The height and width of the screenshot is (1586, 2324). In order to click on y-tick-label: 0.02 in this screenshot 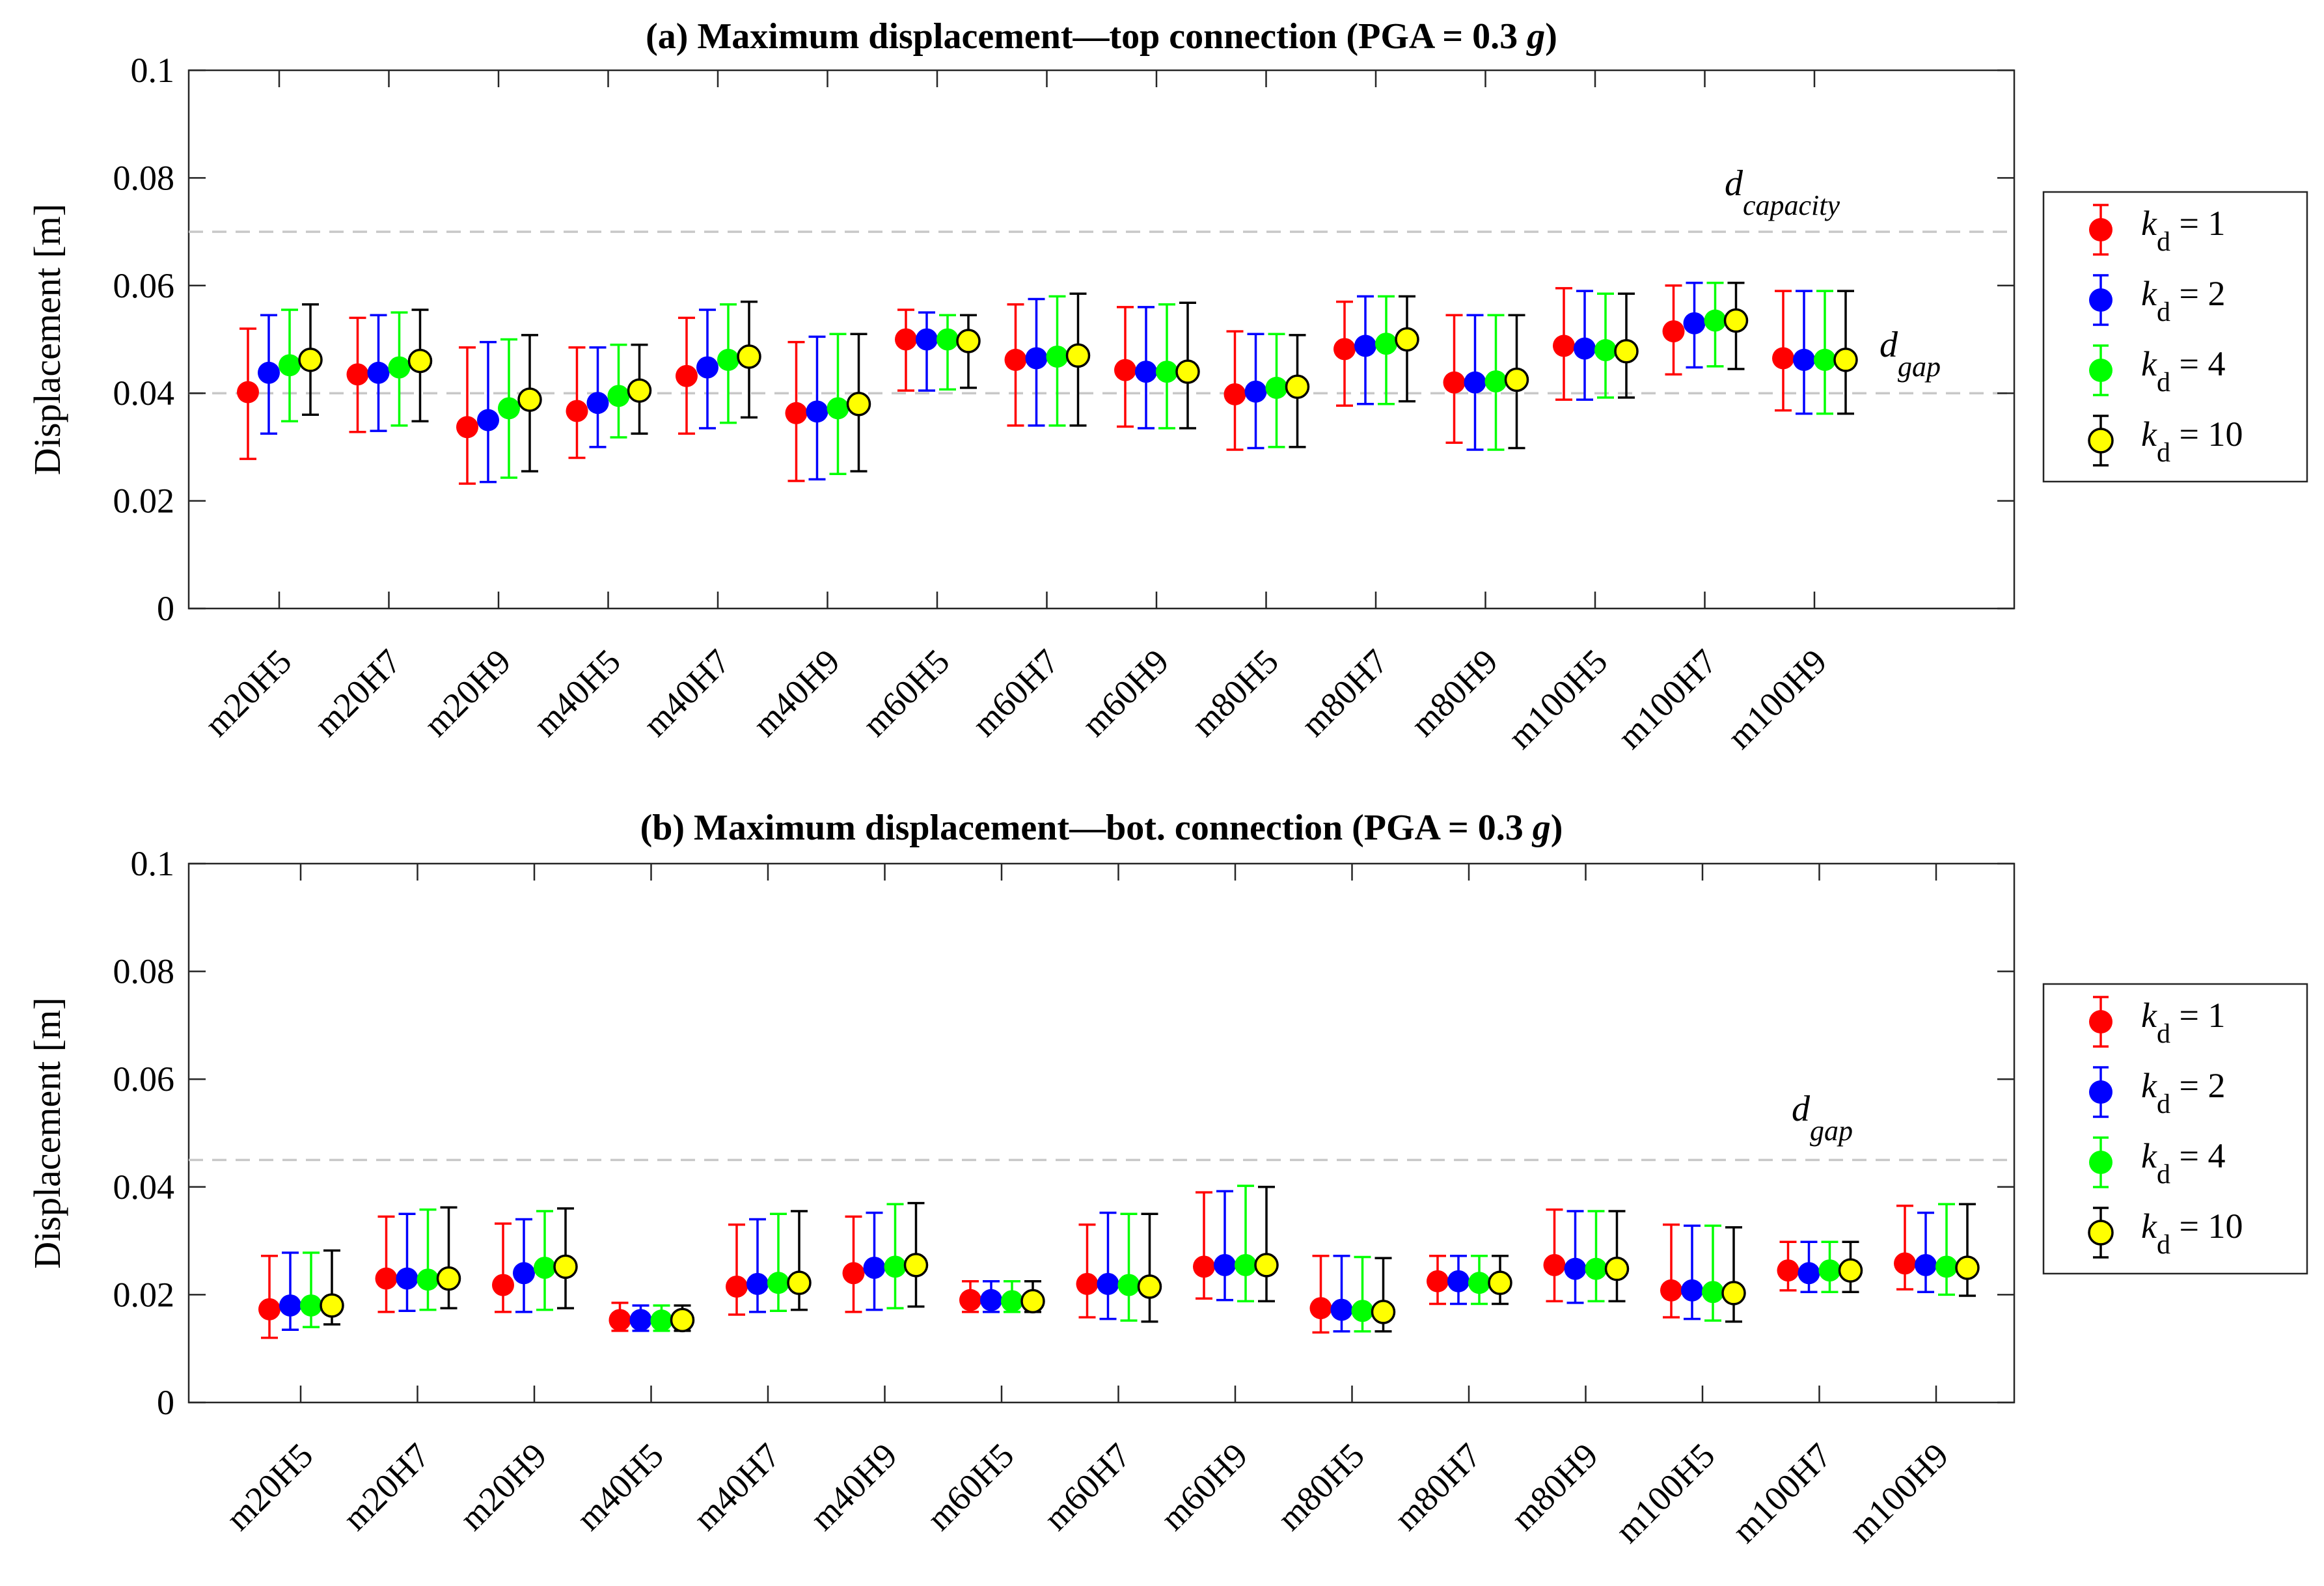, I will do `click(144, 501)`.